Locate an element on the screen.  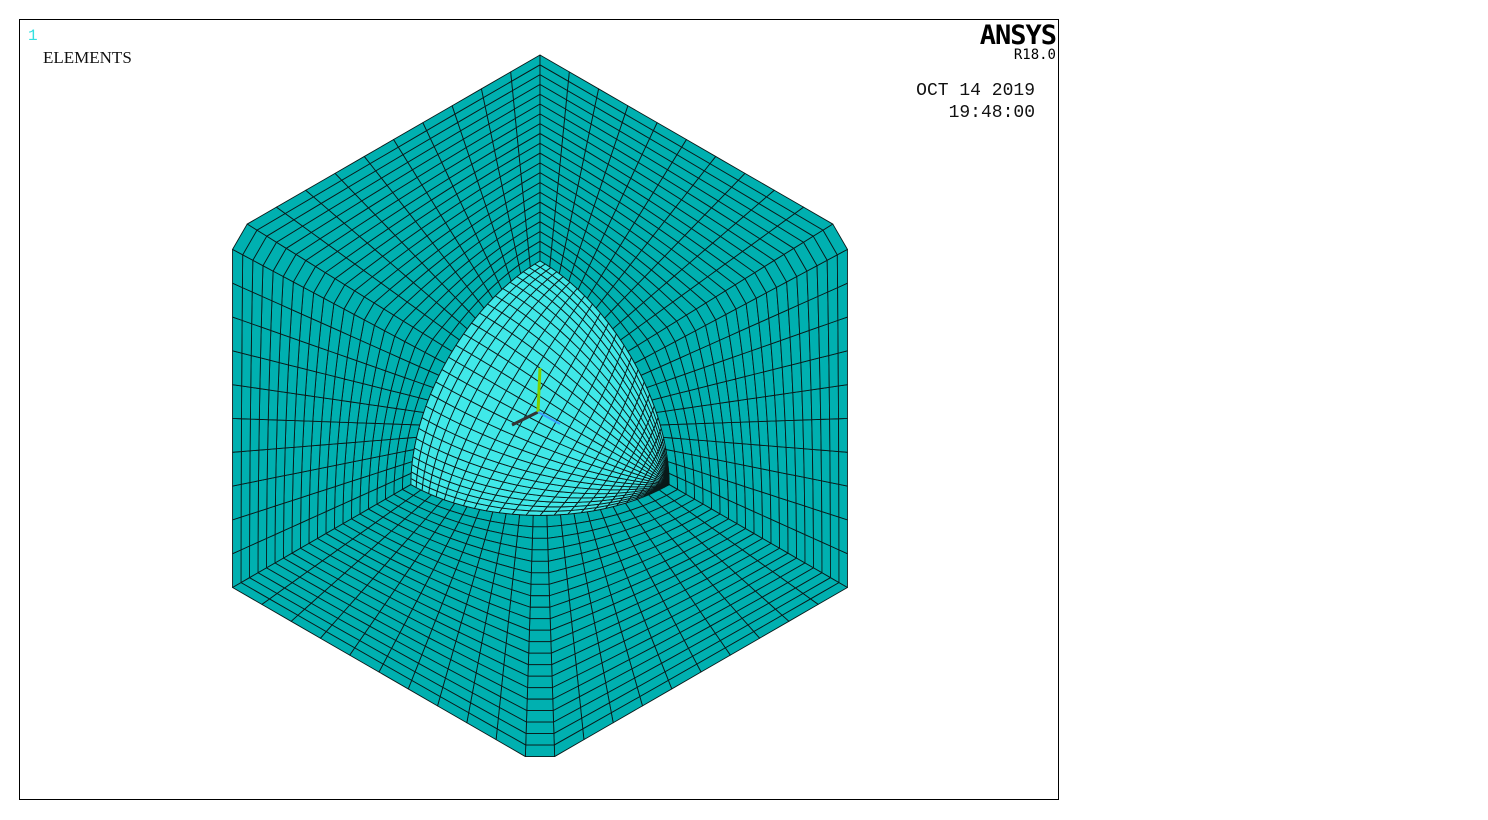
plot-date: OCT 14 2019 is located at coordinates (975, 91).